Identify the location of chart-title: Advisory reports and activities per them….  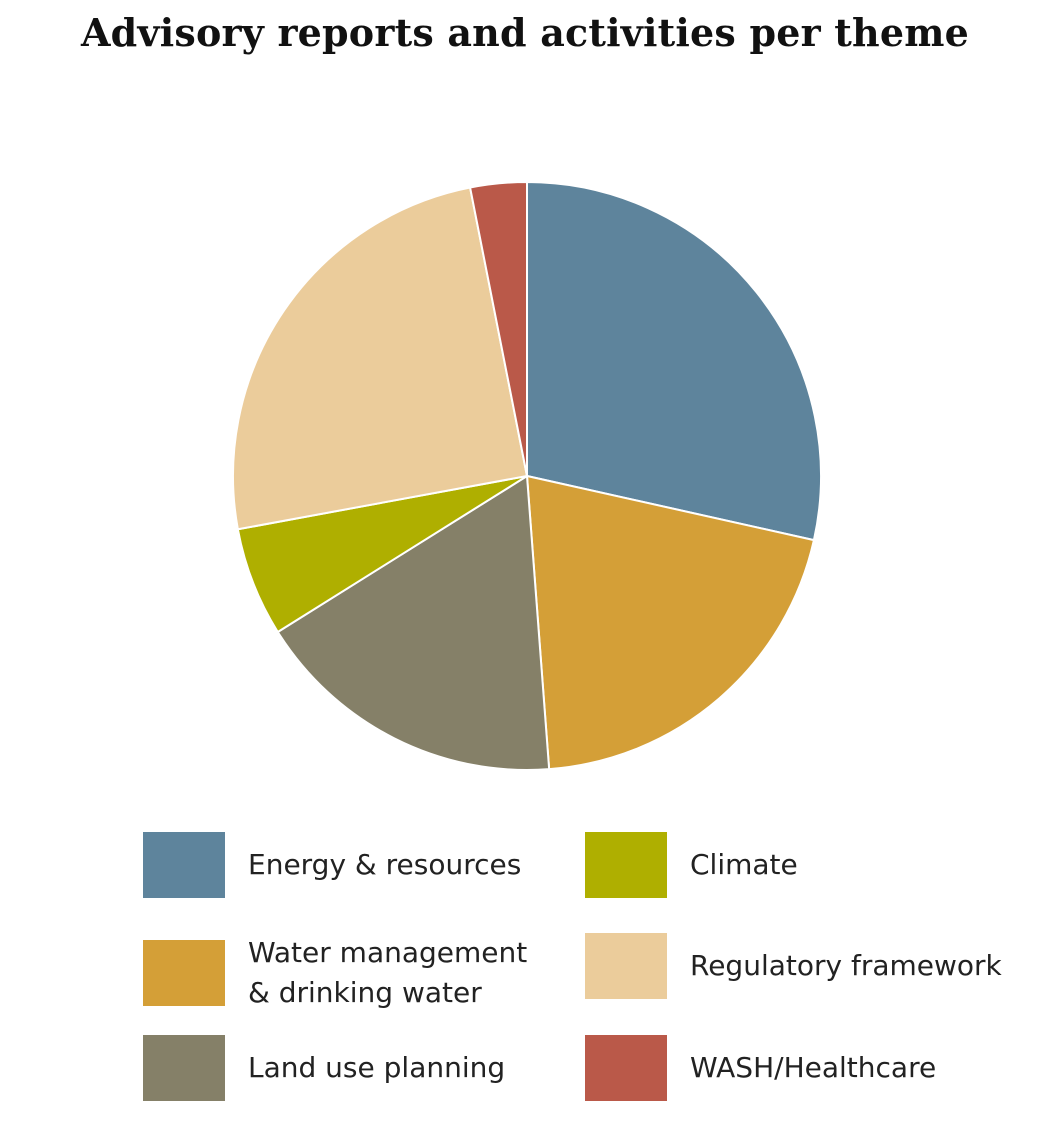
(525, 32).